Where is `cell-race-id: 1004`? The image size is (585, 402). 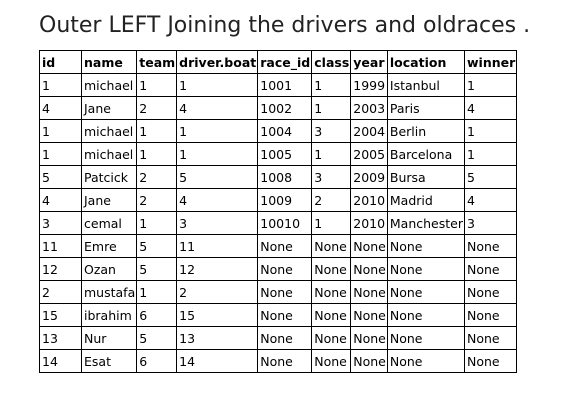 cell-race-id: 1004 is located at coordinates (285, 131).